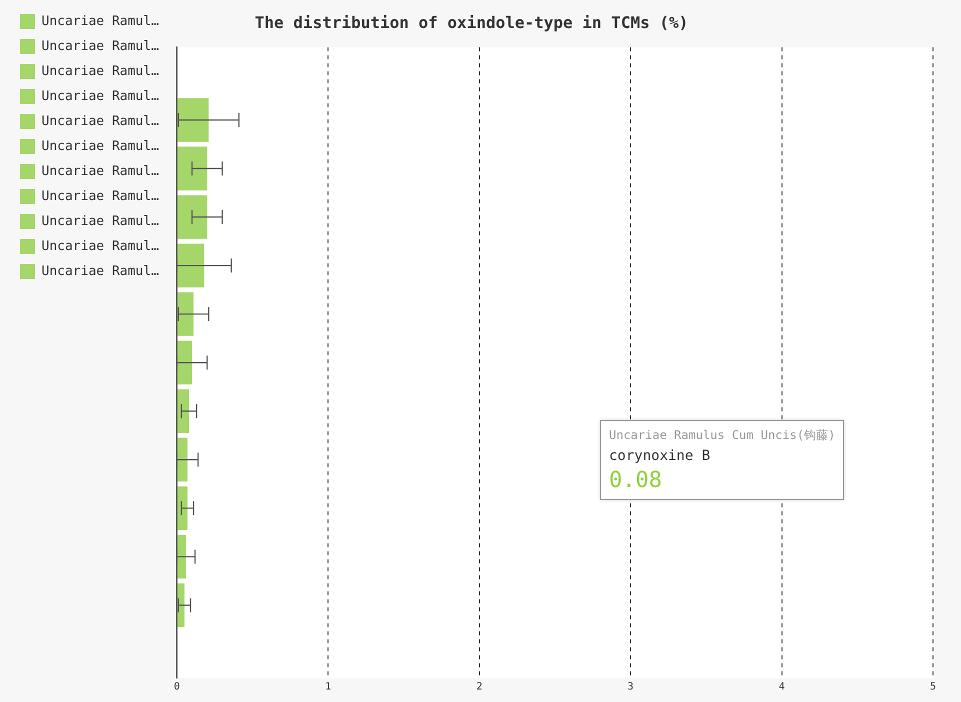  What do you see at coordinates (471, 22) in the screenshot?
I see `chart-title: The distribution of oxindole-type in TCMs (%)` at bounding box center [471, 22].